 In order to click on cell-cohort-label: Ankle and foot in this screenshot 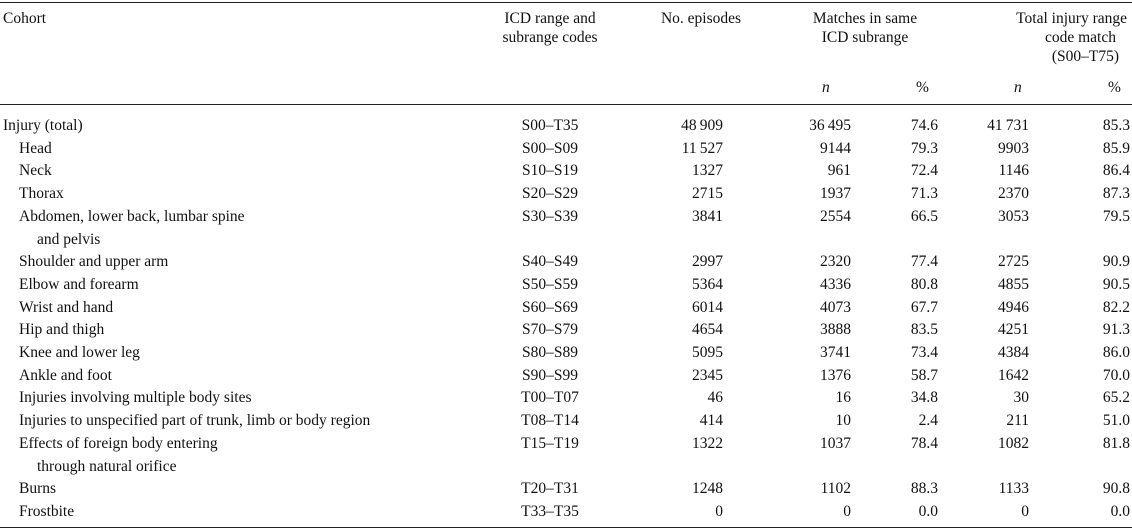, I will do `click(65, 375)`.